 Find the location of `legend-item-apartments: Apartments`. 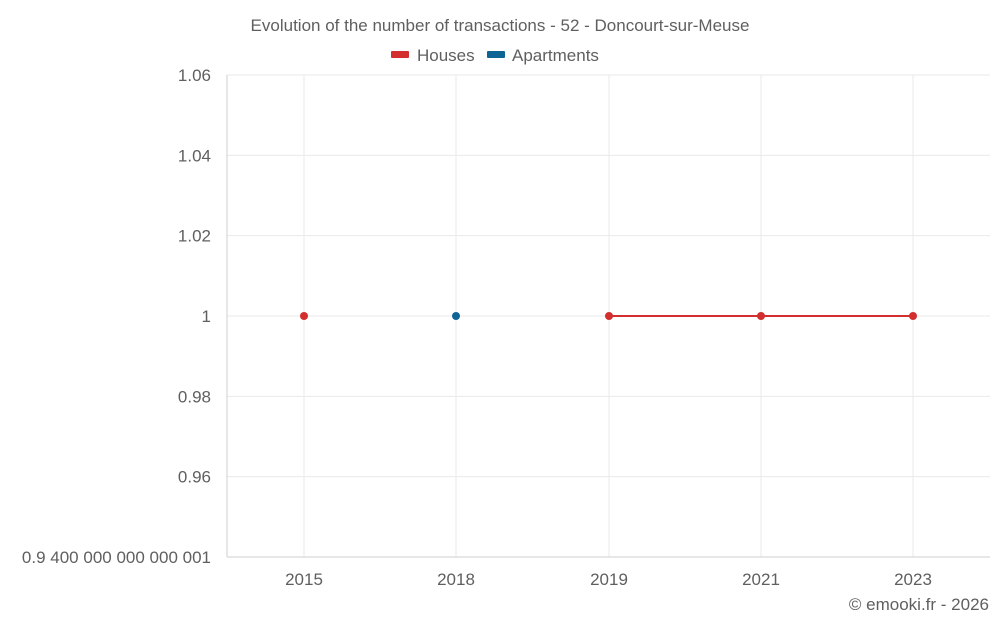

legend-item-apartments: Apartments is located at coordinates (543, 55).